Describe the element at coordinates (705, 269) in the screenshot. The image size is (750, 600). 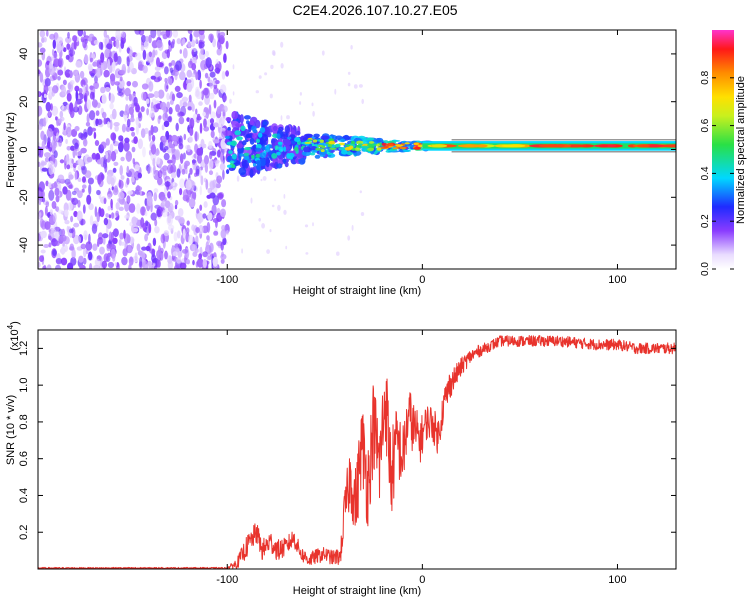
I see `colorbar-tick-label: 0.0` at that location.